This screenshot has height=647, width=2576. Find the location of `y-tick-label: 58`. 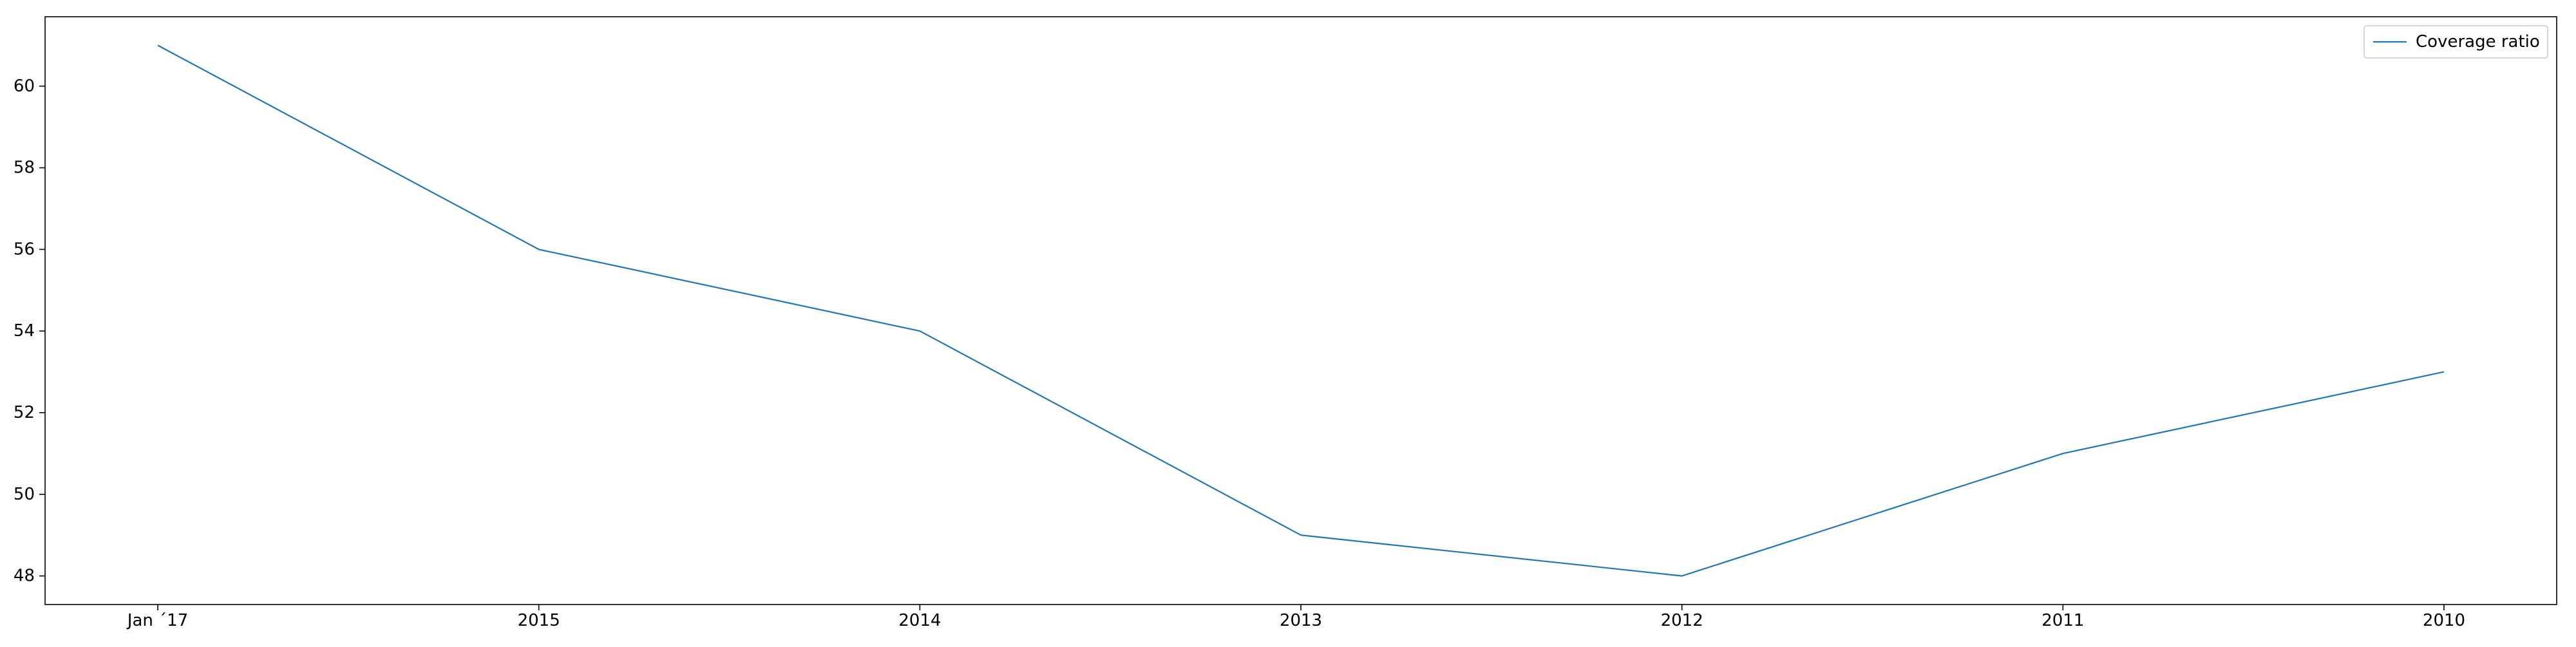

y-tick-label: 58 is located at coordinates (24, 168).